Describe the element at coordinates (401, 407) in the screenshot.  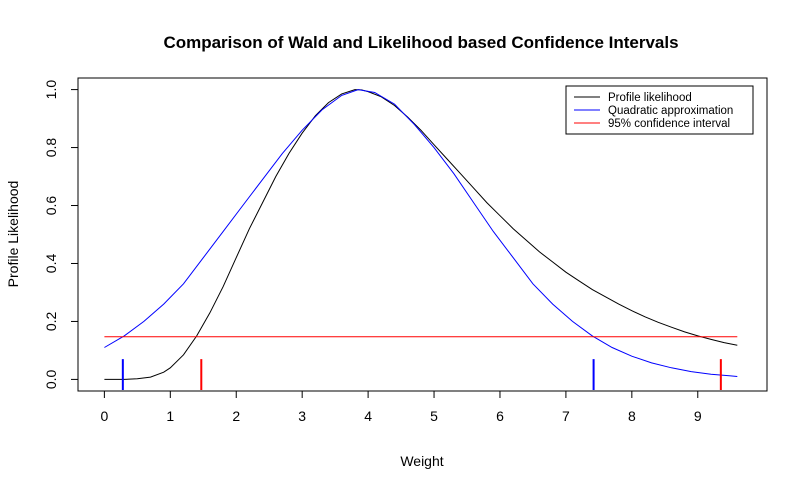
I see `x-axis: 0 1 2 3 4 5 6 7 8 9` at that location.